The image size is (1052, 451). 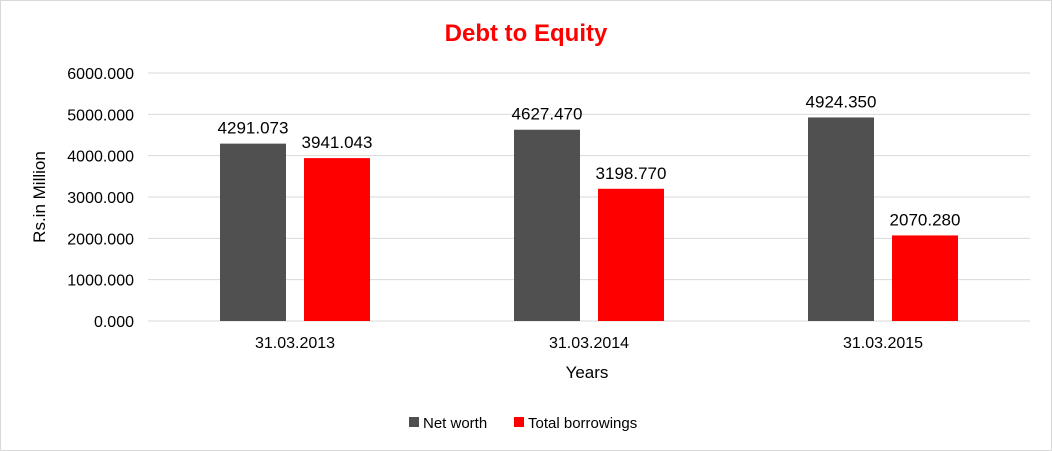 What do you see at coordinates (841, 101) in the screenshot?
I see `data-label: 4924.350` at bounding box center [841, 101].